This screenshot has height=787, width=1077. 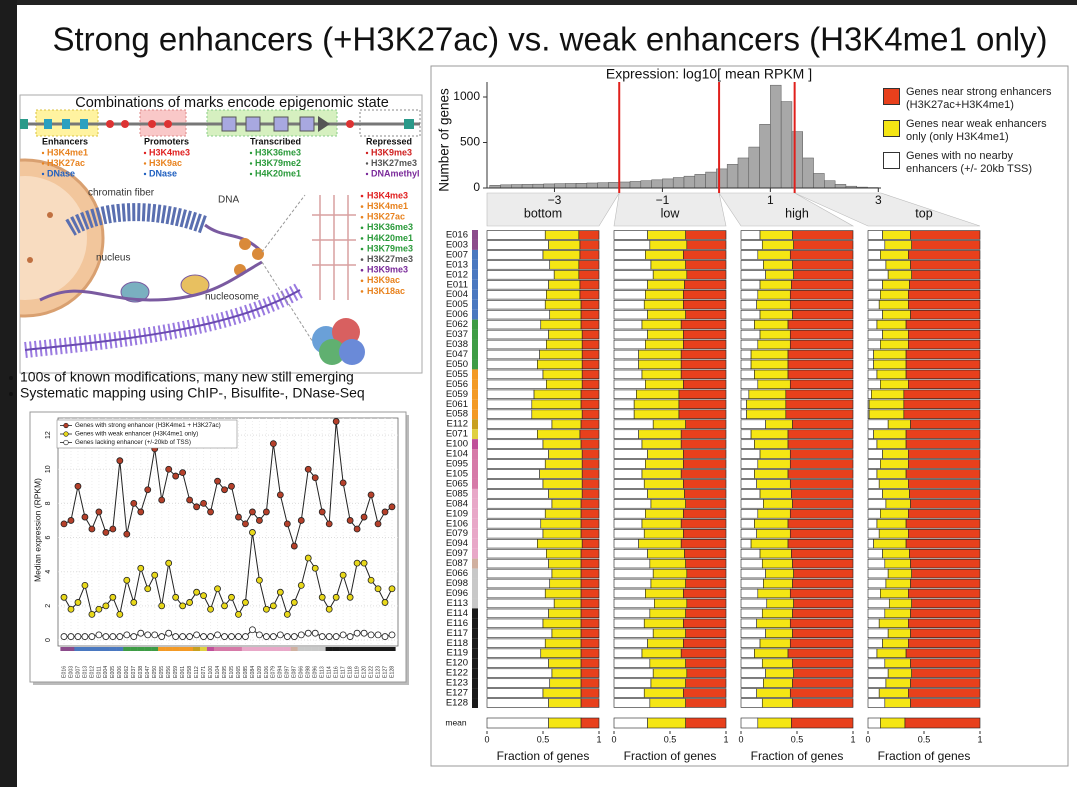 What do you see at coordinates (66, 442) in the screenshot?
I see `legend-marker` at bounding box center [66, 442].